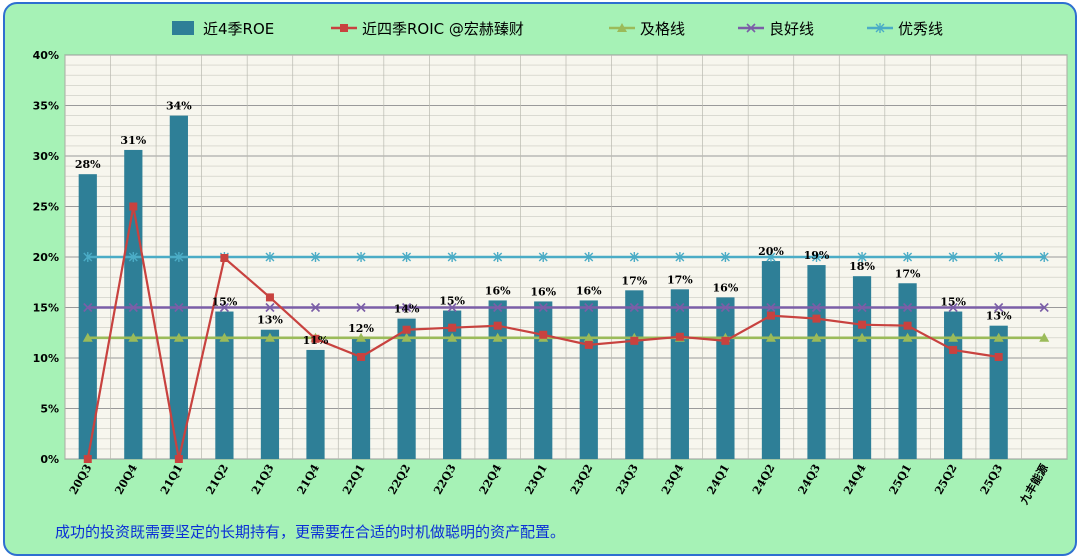 This screenshot has height=558, width=1080. I want to click on x-tick-label: 22Q3, so click(445, 479).